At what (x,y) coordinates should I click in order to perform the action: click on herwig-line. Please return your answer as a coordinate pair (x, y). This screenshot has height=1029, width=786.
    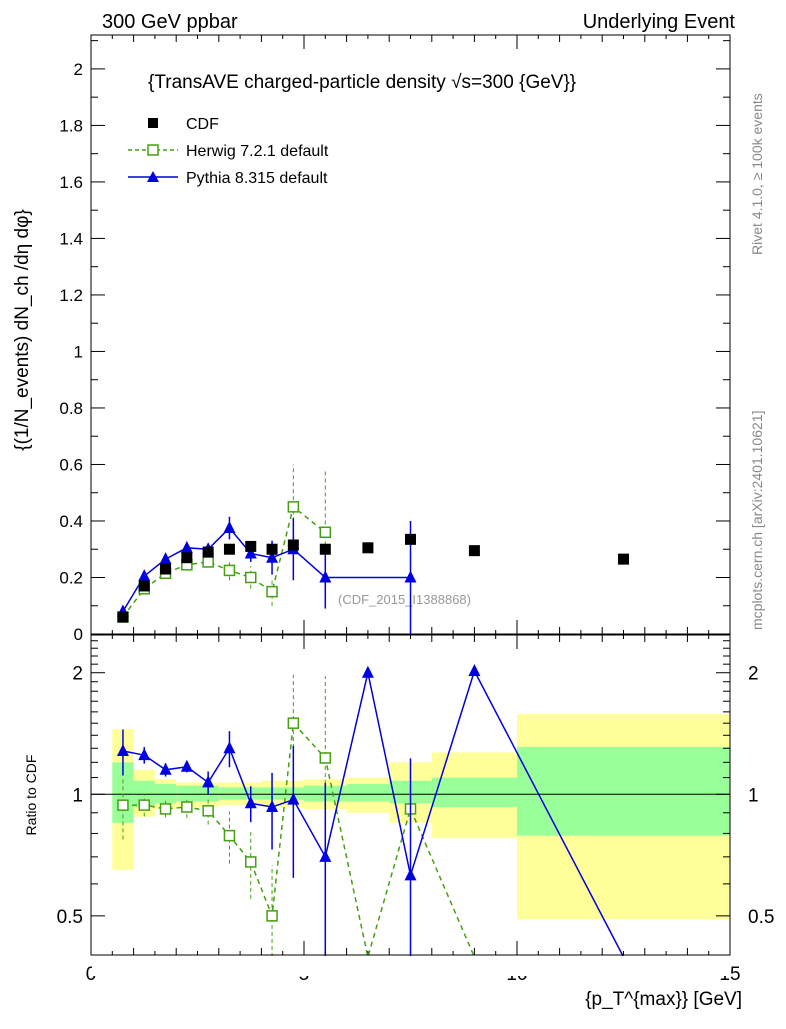
    Looking at the image, I should click on (224, 561).